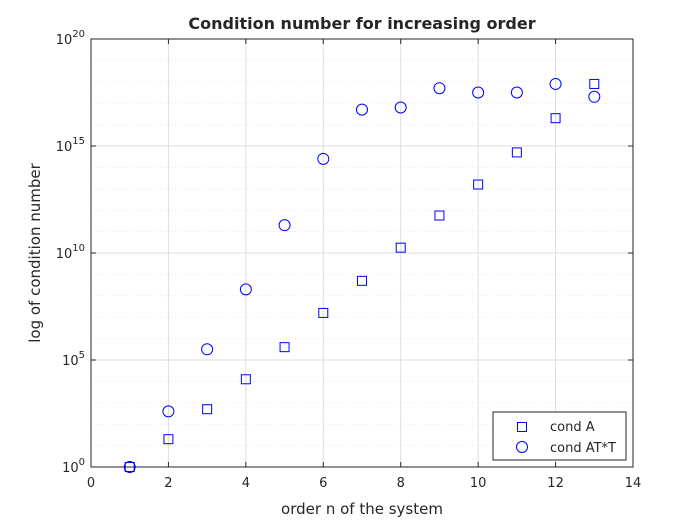 This screenshot has height=530, width=700. Describe the element at coordinates (70, 38) in the screenshot. I see `y-tick-label: 10²⁰` at that location.